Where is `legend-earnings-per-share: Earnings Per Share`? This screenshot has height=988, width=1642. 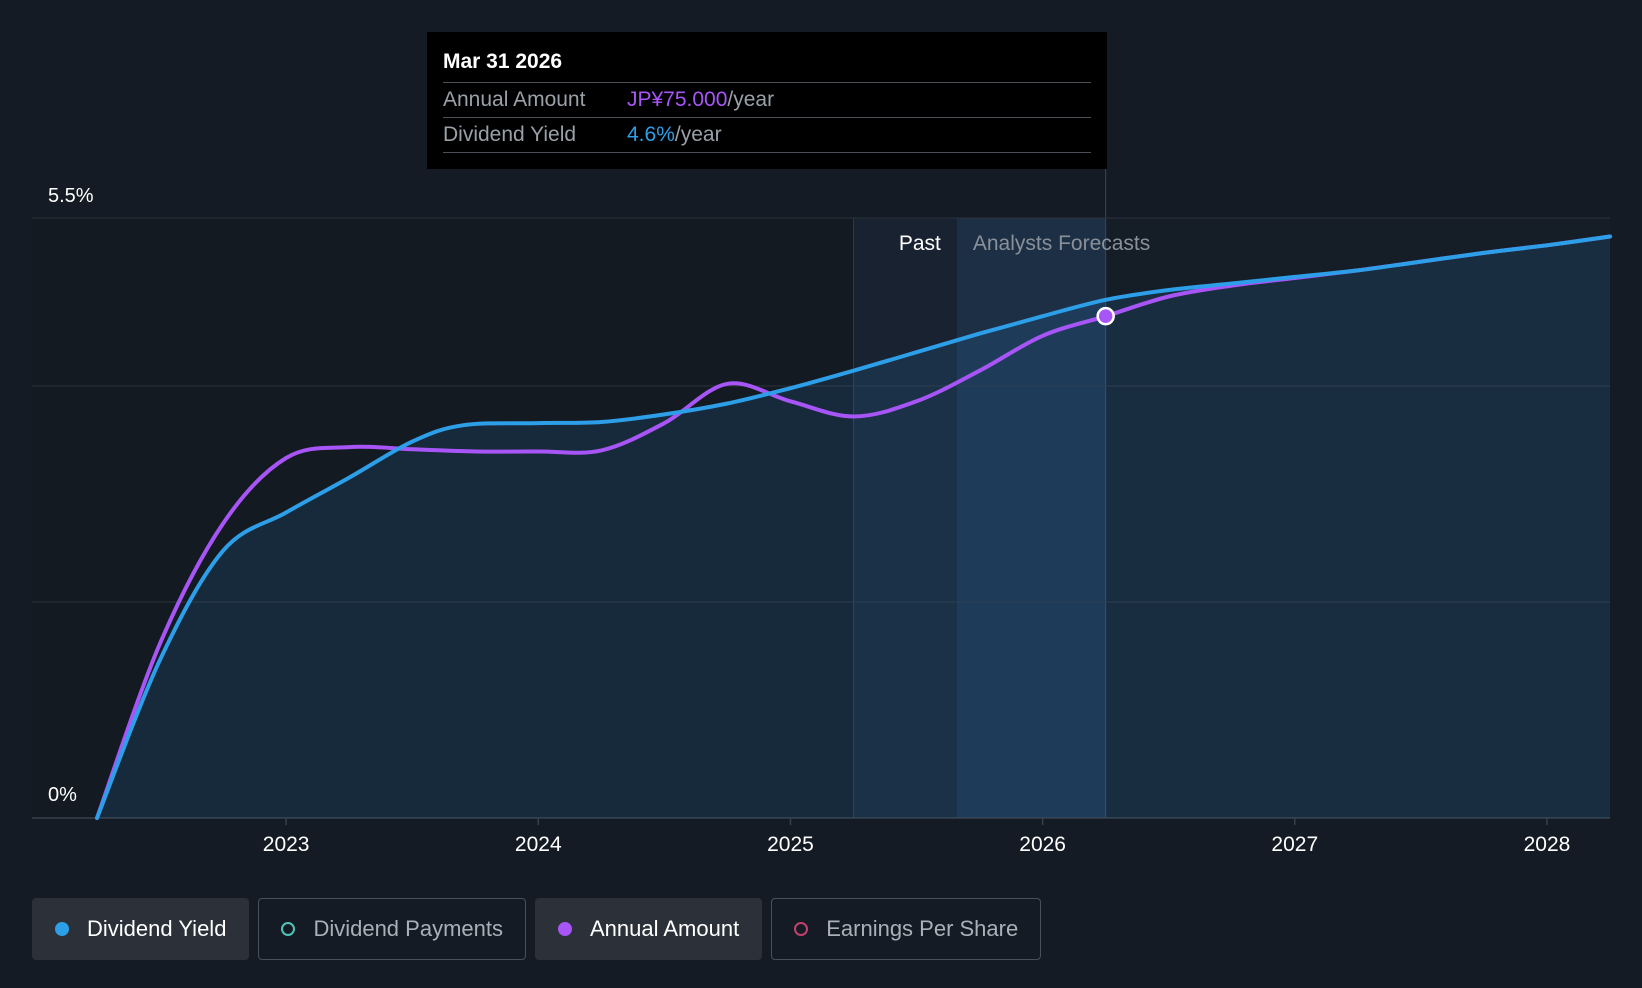
legend-earnings-per-share: Earnings Per Share is located at coordinates (906, 929).